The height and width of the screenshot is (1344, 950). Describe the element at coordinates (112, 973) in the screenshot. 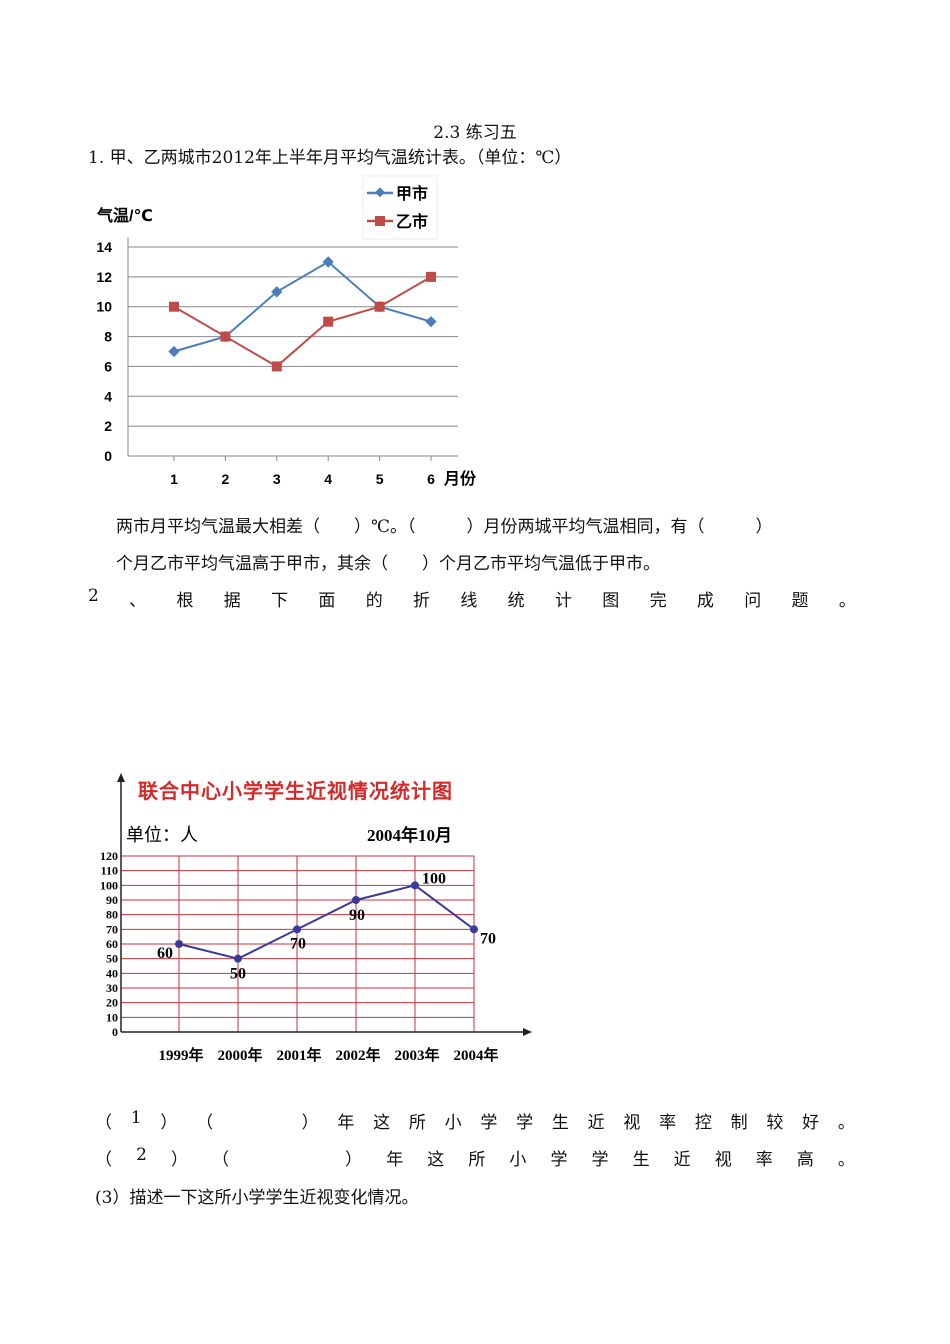

I see `y-tick-label: 40` at that location.